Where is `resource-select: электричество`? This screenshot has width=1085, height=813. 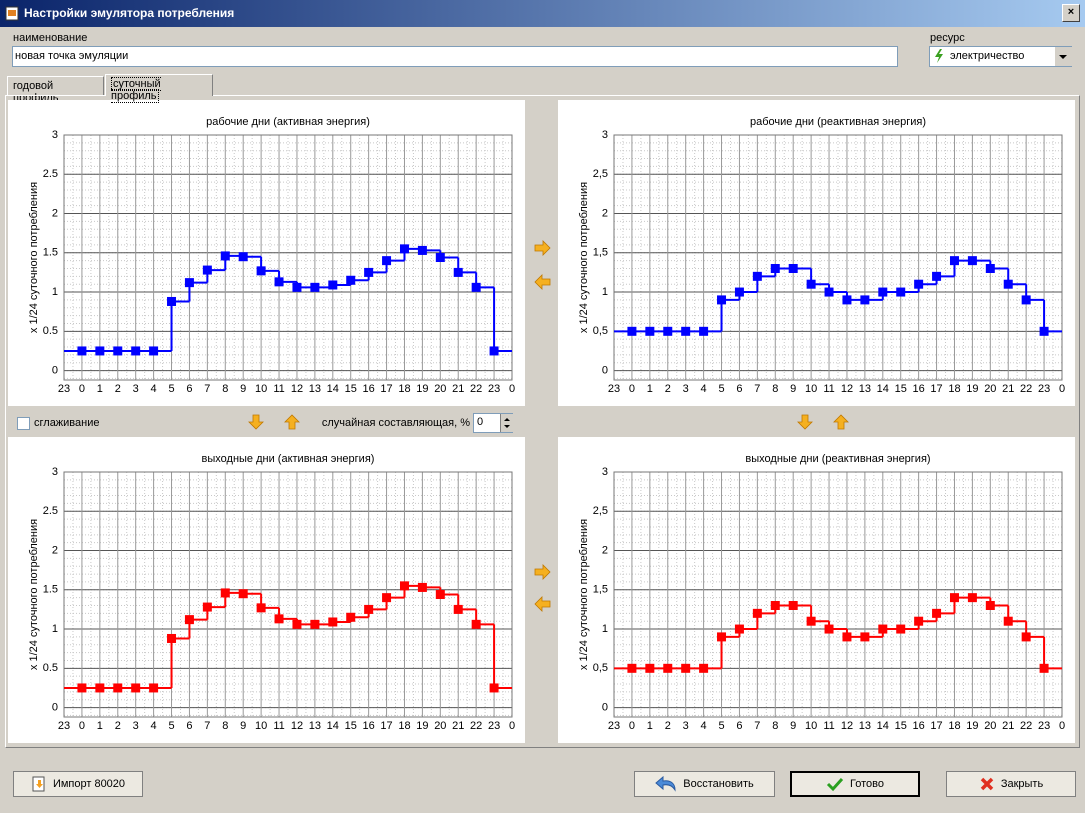
resource-select: электричество is located at coordinates (1000, 56).